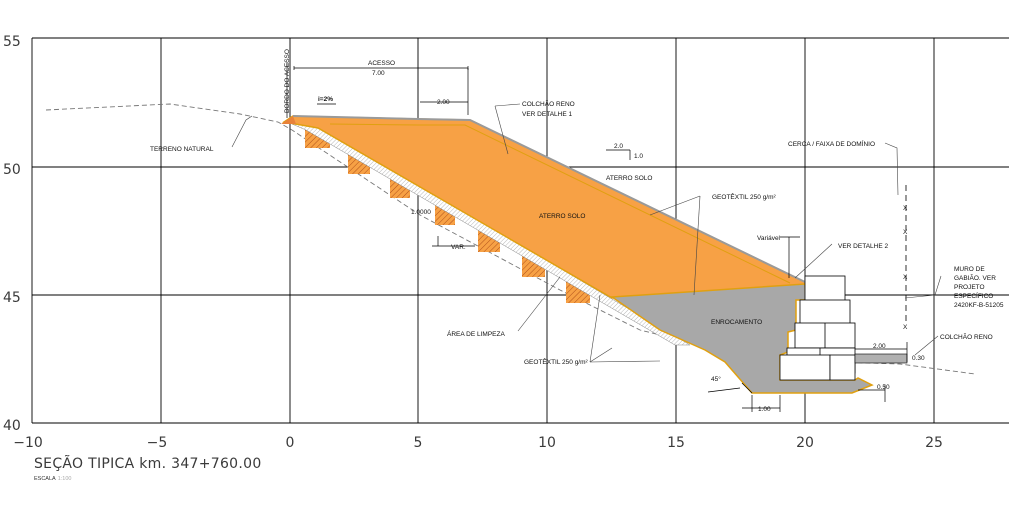 The image size is (1009, 519). I want to click on x-tick-15: 15, so click(676, 443).